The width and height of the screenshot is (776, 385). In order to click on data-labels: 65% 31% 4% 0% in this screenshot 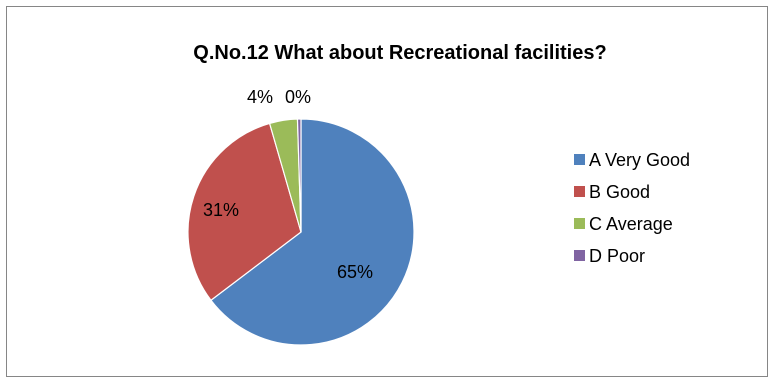, I will do `click(288, 184)`.